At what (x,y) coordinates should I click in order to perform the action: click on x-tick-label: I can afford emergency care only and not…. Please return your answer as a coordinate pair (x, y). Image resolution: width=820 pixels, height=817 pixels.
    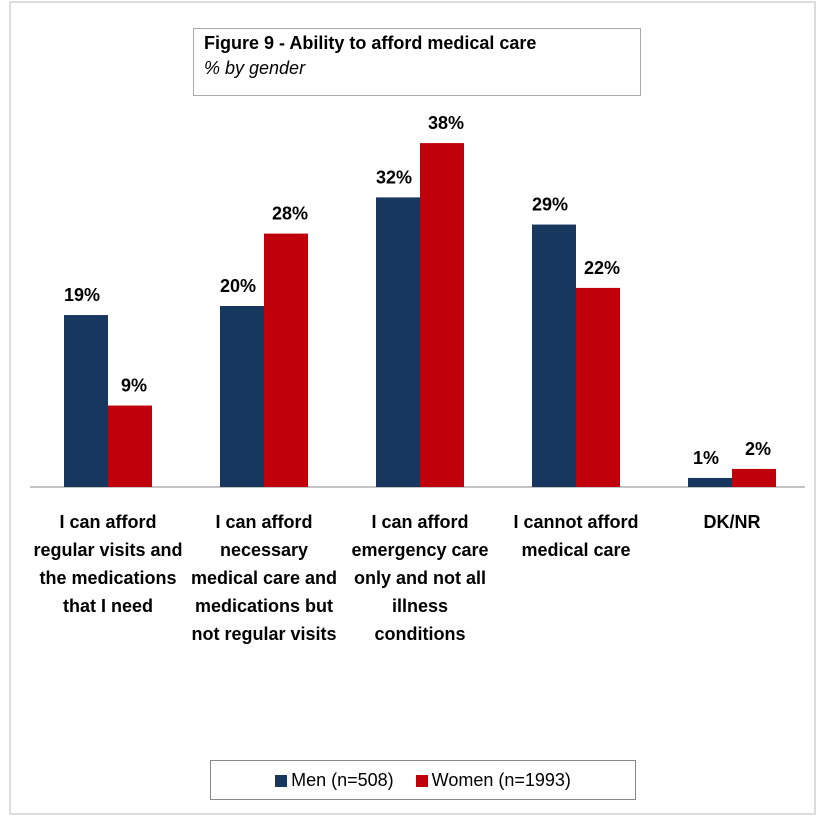
    Looking at the image, I should click on (420, 578).